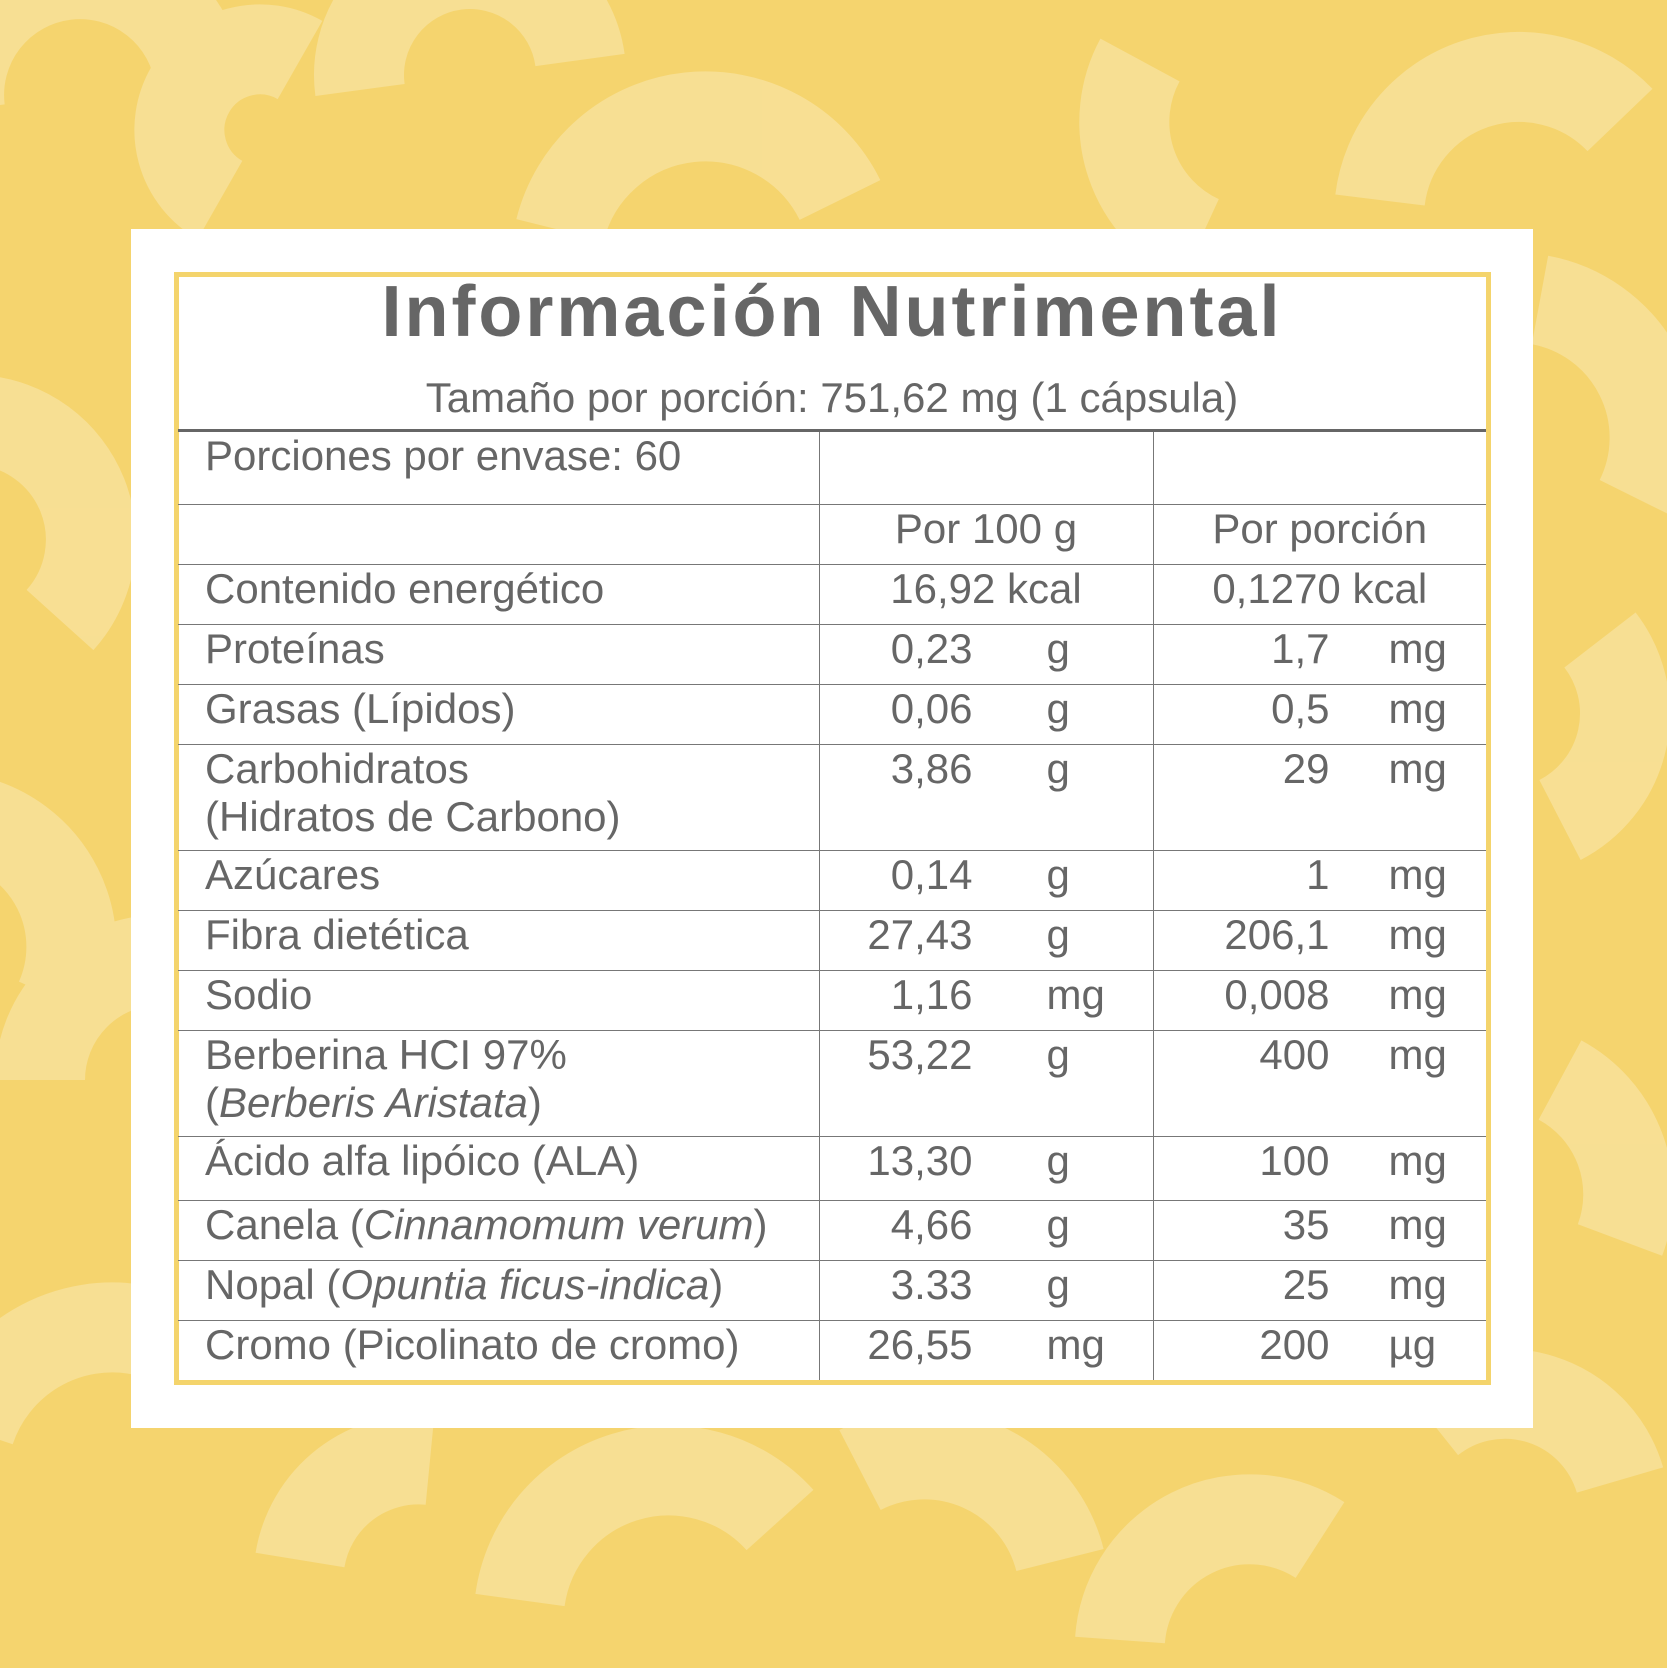  Describe the element at coordinates (931, 1224) in the screenshot. I see `value-per-100g: 4,66` at that location.